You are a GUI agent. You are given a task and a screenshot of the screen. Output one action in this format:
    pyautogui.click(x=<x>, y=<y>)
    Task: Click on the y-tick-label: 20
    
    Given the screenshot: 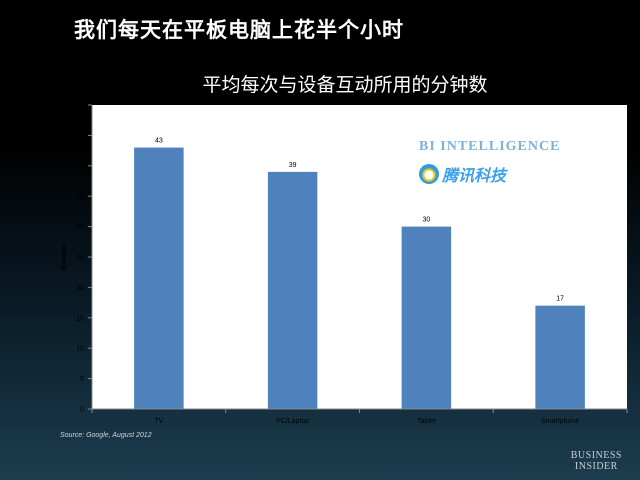 What is the action you would take?
    pyautogui.click(x=80, y=288)
    